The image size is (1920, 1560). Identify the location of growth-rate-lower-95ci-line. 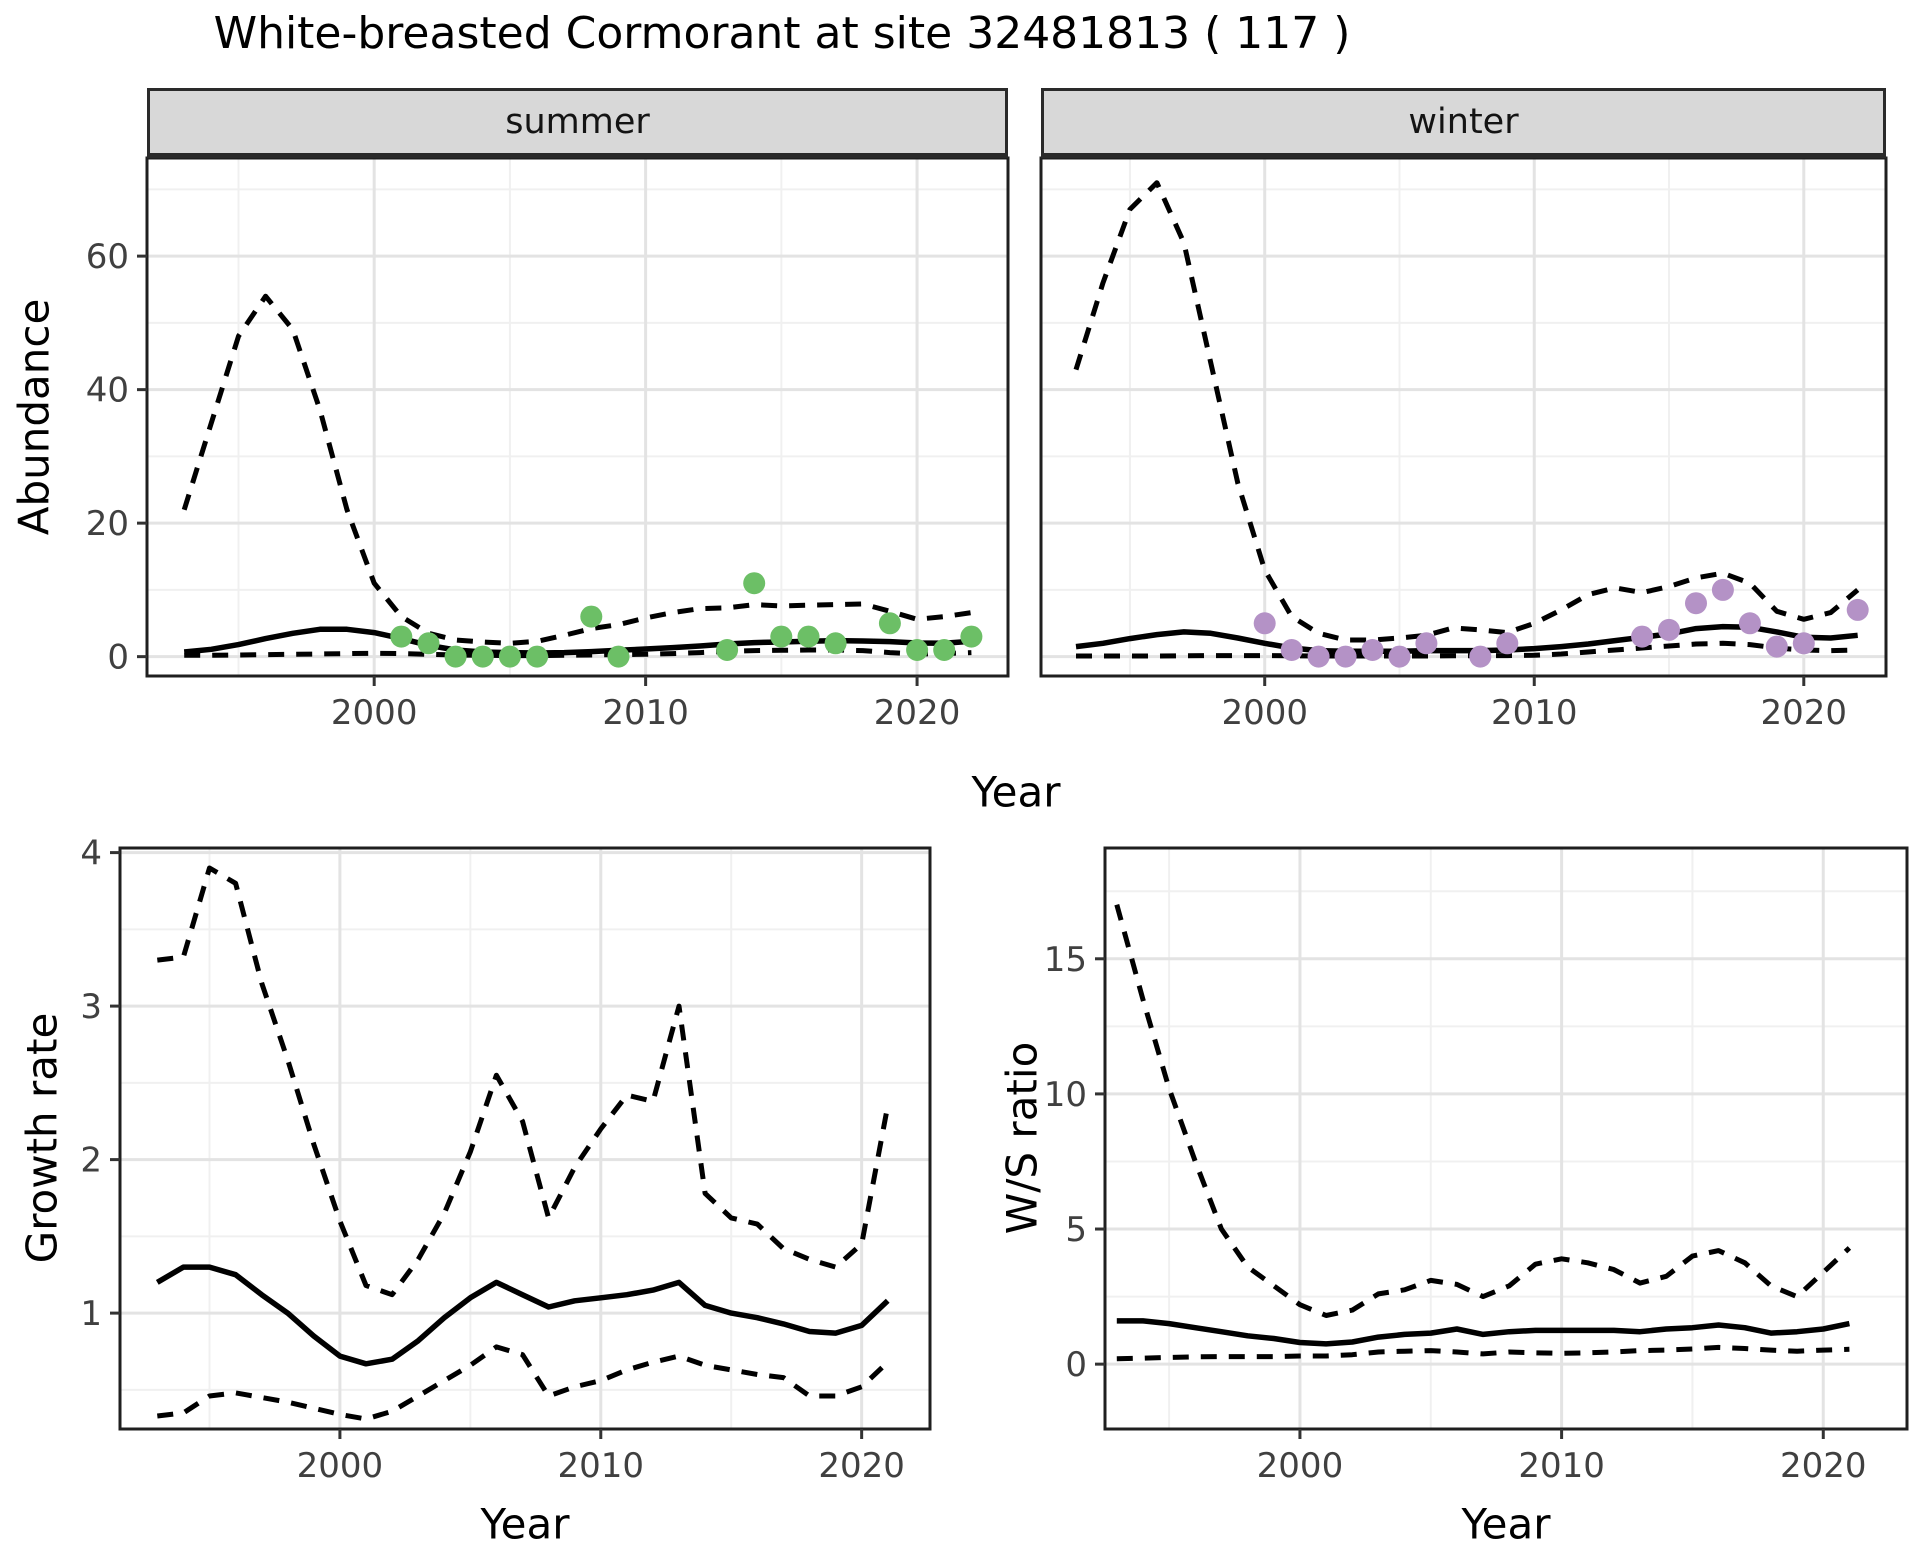
(523, 1383).